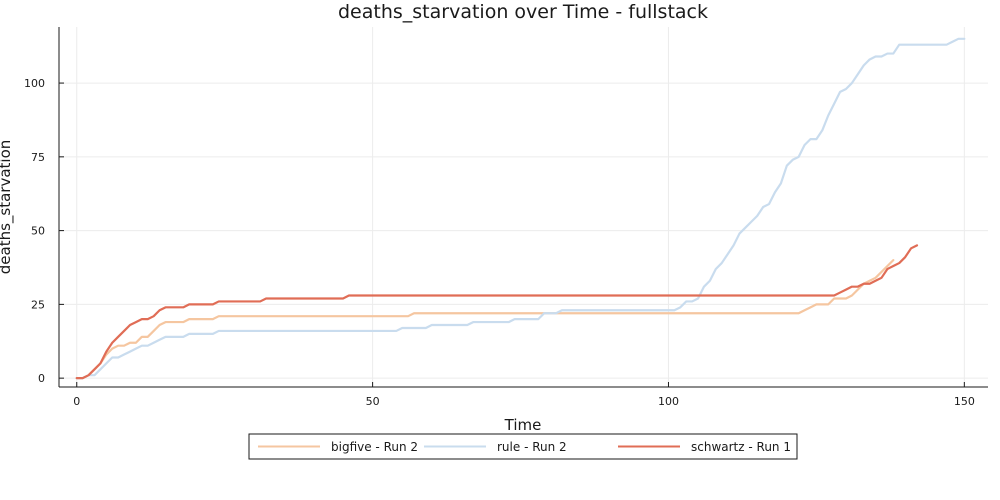 The image size is (1000, 500). Describe the element at coordinates (76, 401) in the screenshot. I see `x-tick-label: 0` at that location.